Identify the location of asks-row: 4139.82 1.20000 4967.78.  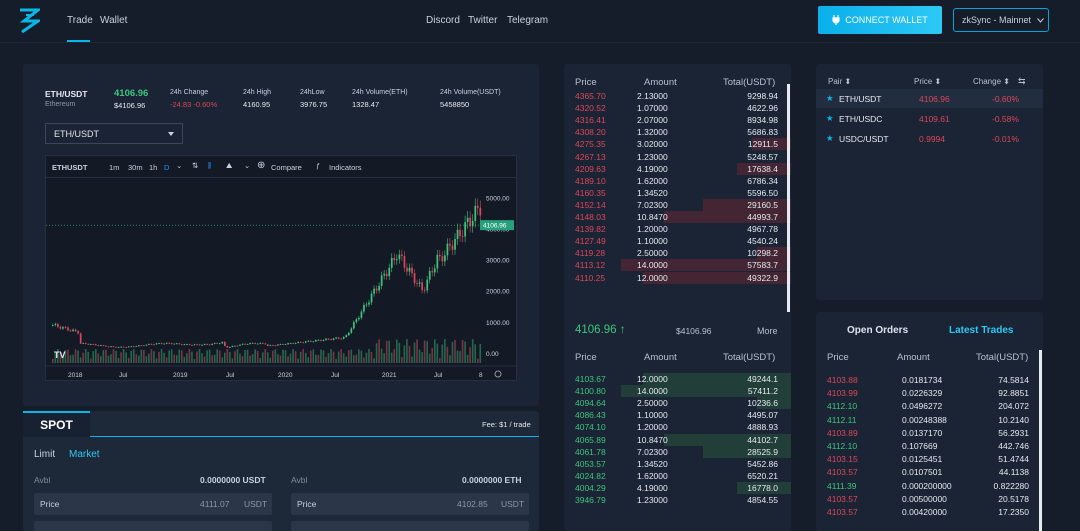
(677, 229).